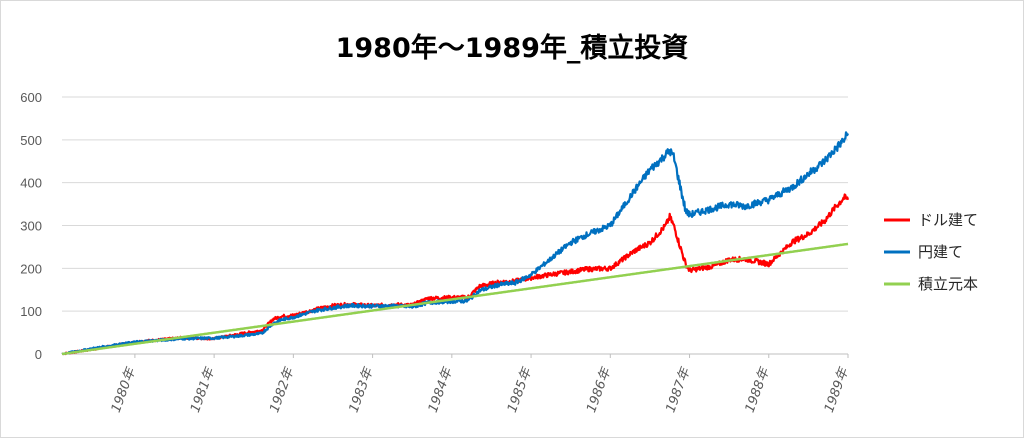  Describe the element at coordinates (940, 252) in the screenshot. I see `legend-label: 円建て` at that location.